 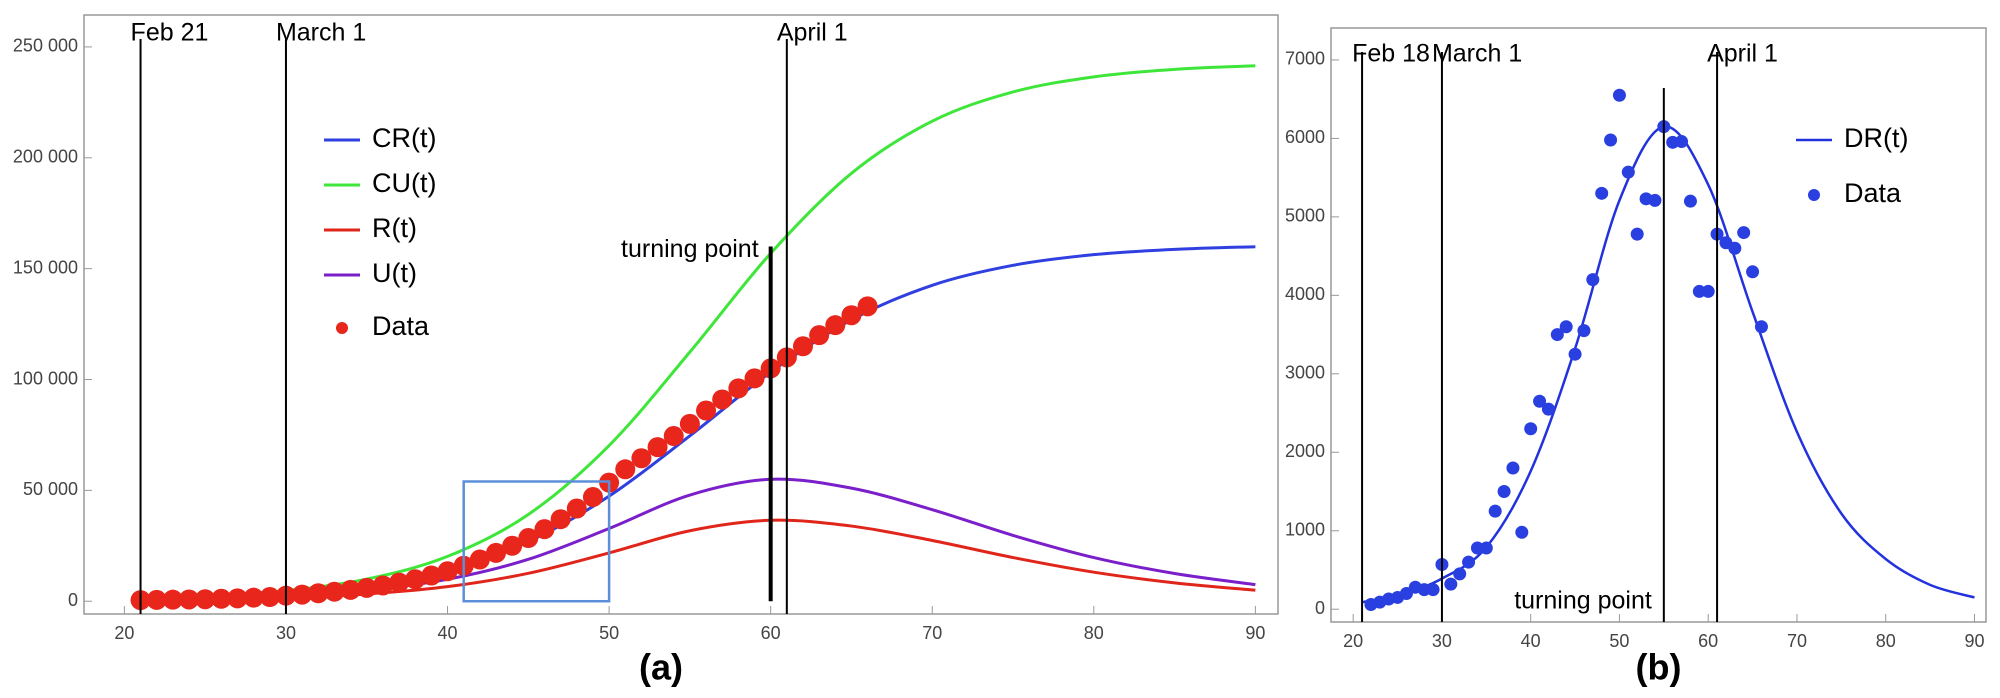 I want to click on line-series, so click(x=698, y=539).